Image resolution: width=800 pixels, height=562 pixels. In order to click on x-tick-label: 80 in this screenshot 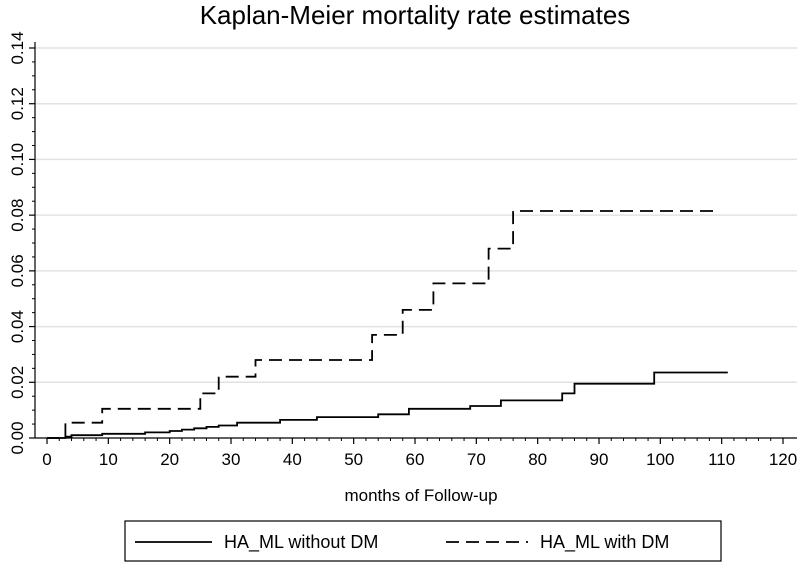, I will do `click(537, 459)`.